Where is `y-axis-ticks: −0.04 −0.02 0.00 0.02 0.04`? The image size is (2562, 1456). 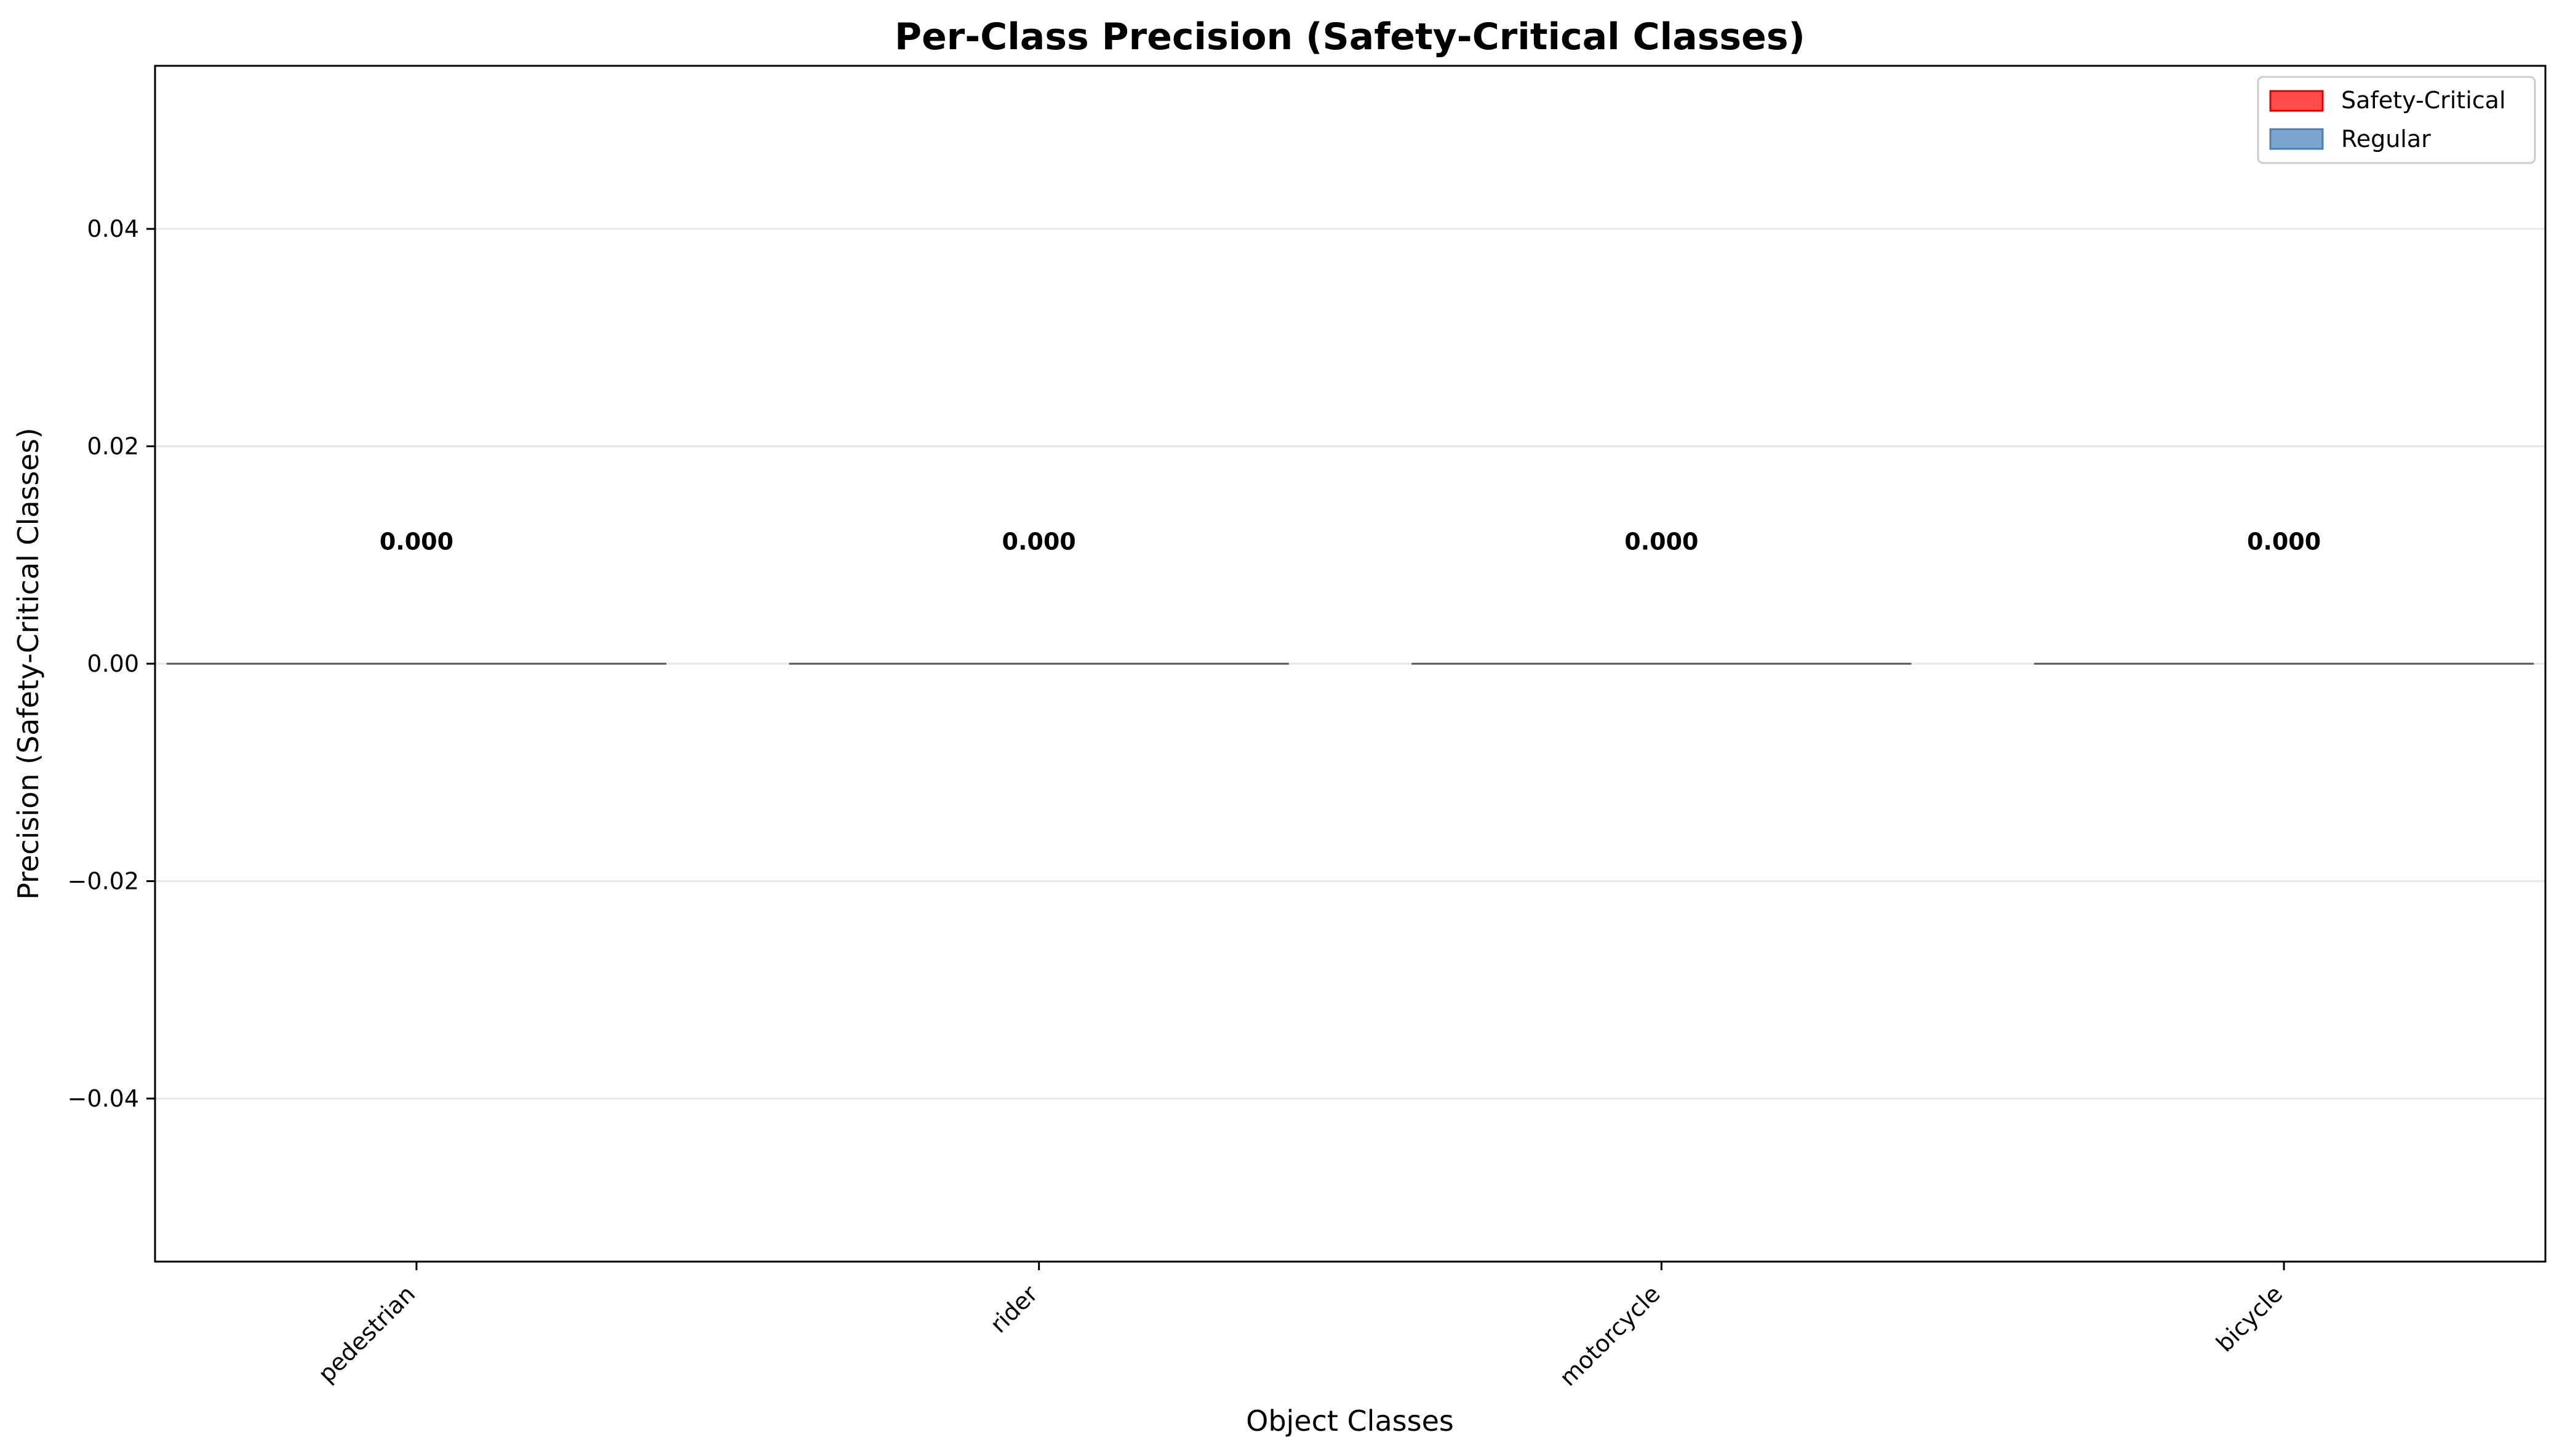
y-axis-ticks: −0.04 −0.02 0.00 0.02 0.04 is located at coordinates (111, 663).